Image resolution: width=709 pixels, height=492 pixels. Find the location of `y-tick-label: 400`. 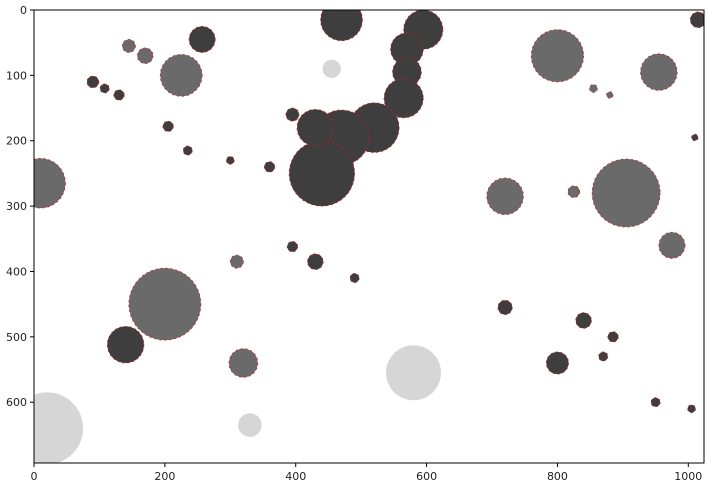

y-tick-label: 400 is located at coordinates (16, 271).